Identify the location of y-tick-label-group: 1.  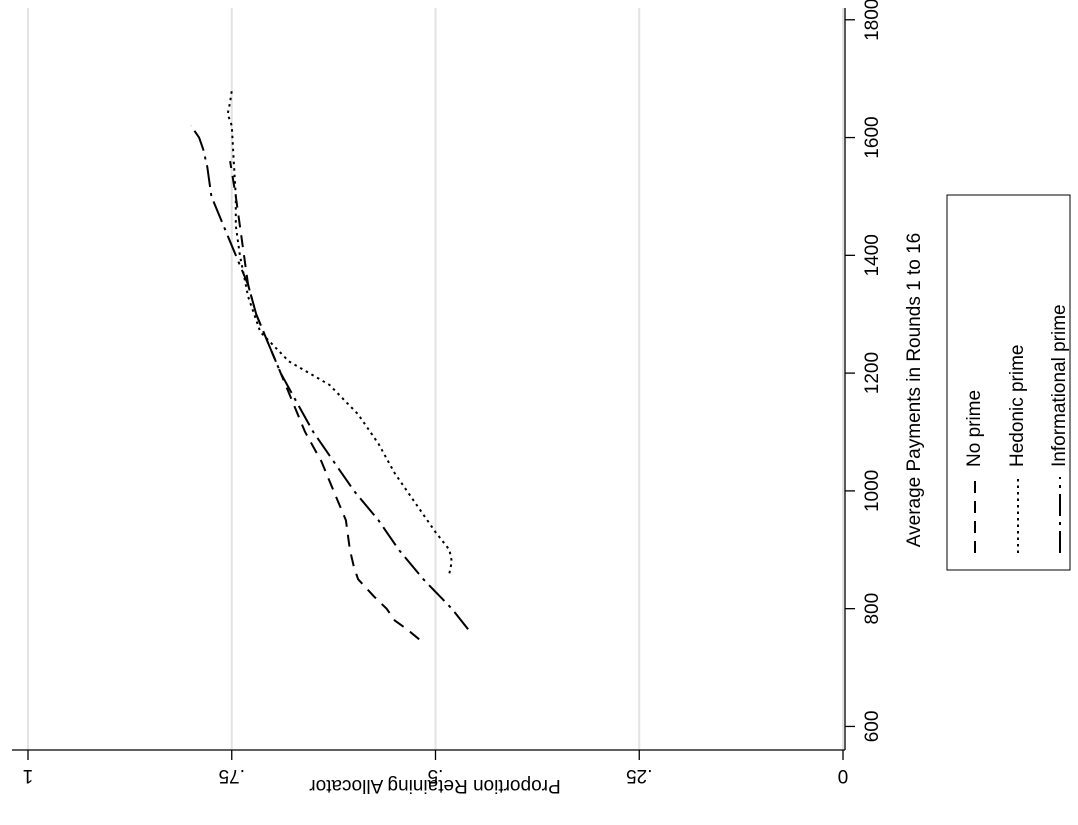
(28, 775).